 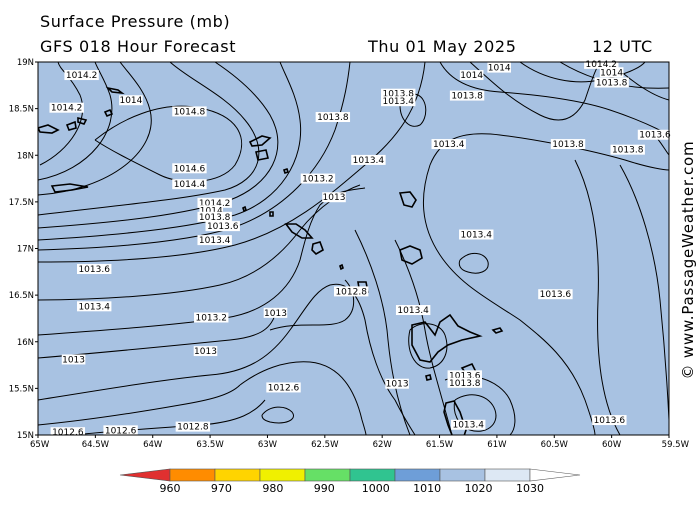 What do you see at coordinates (411, 255) in the screenshot?
I see `island-antigua` at bounding box center [411, 255].